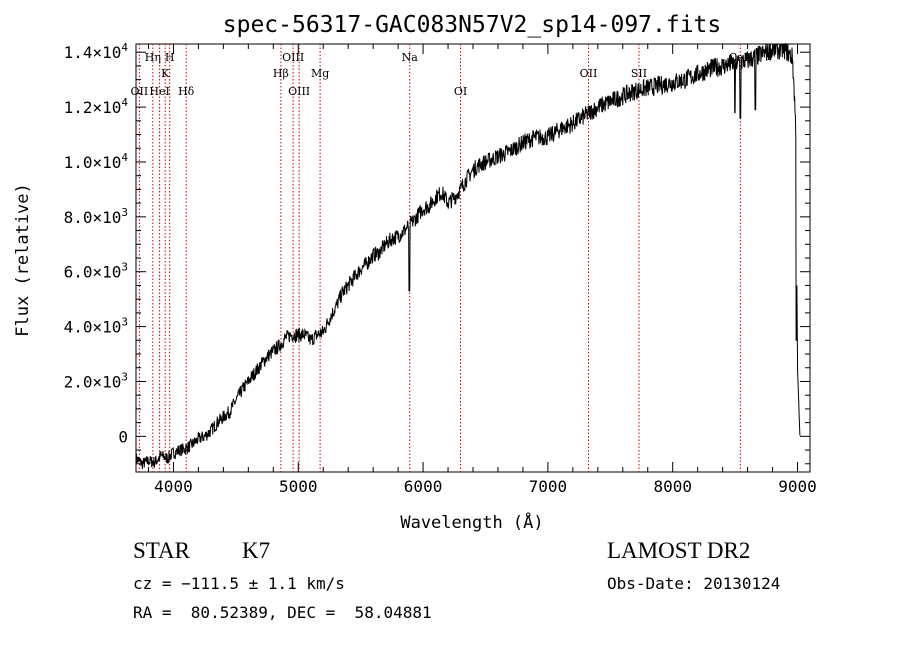  What do you see at coordinates (96, 271) in the screenshot?
I see `y-tick-label: 6.0×10³` at bounding box center [96, 271].